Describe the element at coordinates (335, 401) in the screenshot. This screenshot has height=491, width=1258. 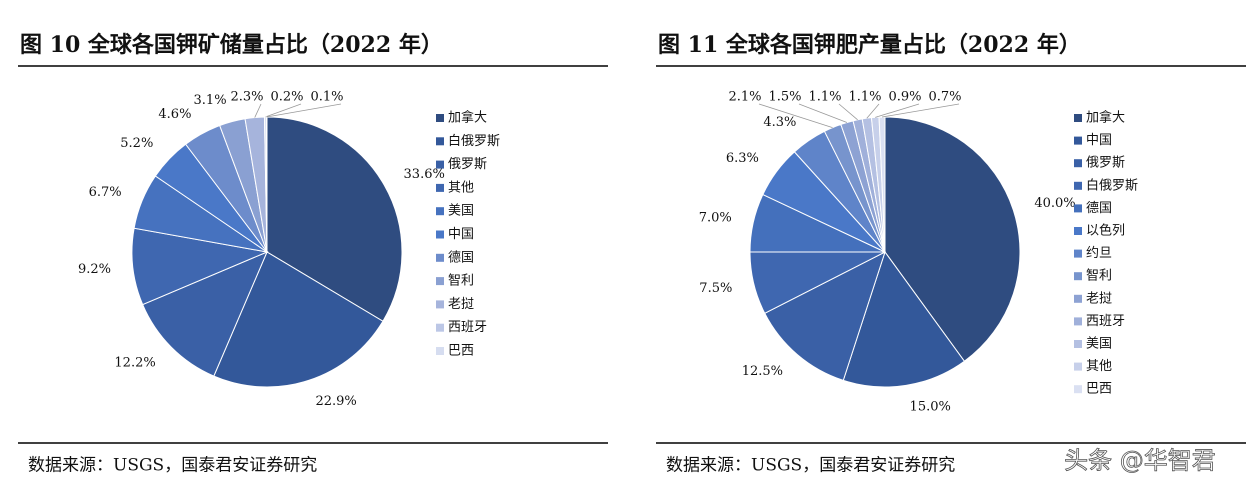
I see `data-label: 22.9%` at that location.